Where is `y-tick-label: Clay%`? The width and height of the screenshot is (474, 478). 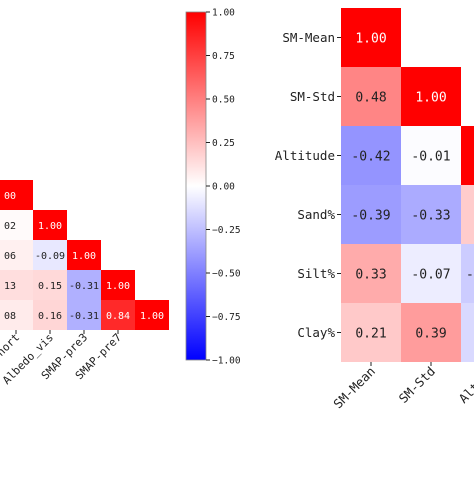
y-tick-label: Clay% is located at coordinates (316, 332).